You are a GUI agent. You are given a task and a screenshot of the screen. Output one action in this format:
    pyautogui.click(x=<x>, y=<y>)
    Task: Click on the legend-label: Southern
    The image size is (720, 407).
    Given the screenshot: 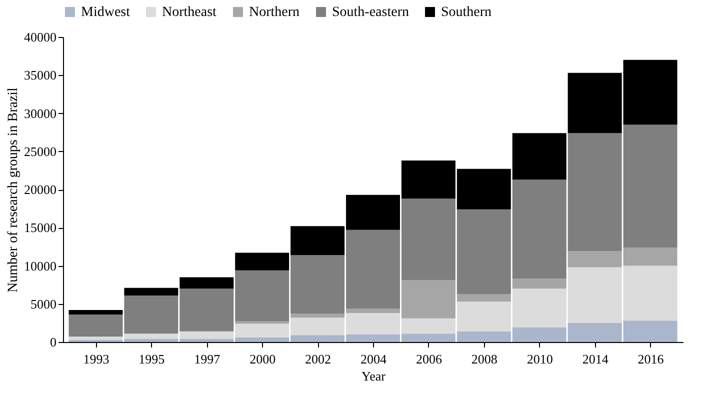 What is the action you would take?
    pyautogui.click(x=466, y=12)
    